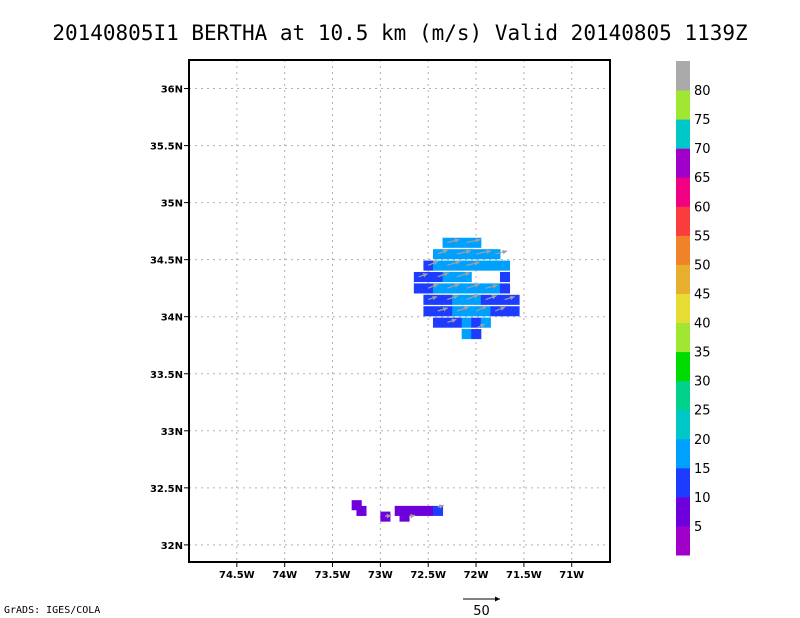 This screenshot has height=618, width=800. What do you see at coordinates (166, 147) in the screenshot?
I see `y-tick-label: 35.5N` at bounding box center [166, 147].